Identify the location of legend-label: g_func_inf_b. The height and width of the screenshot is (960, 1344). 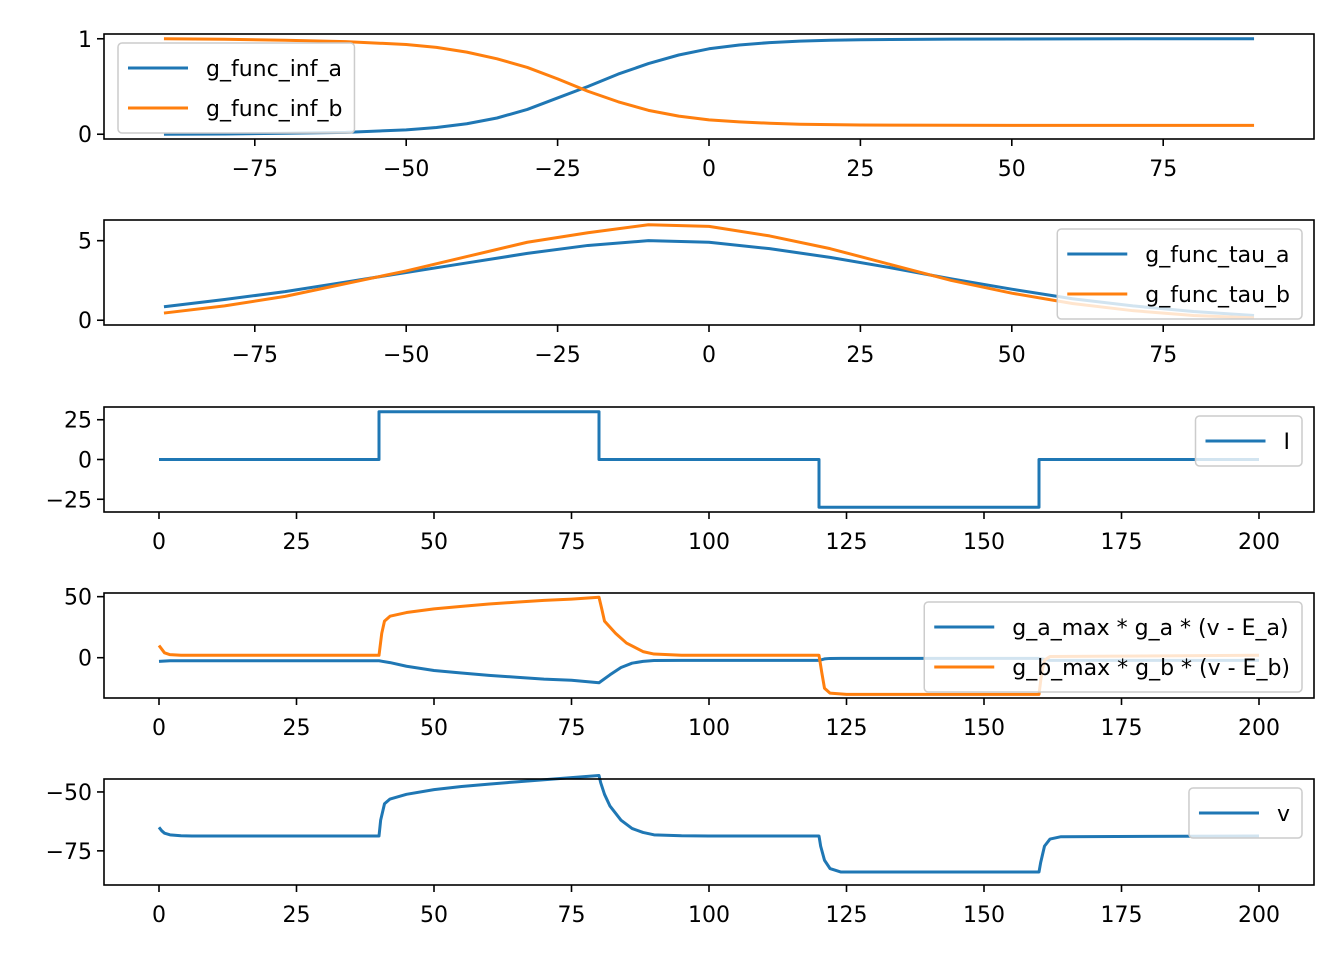
(274, 109).